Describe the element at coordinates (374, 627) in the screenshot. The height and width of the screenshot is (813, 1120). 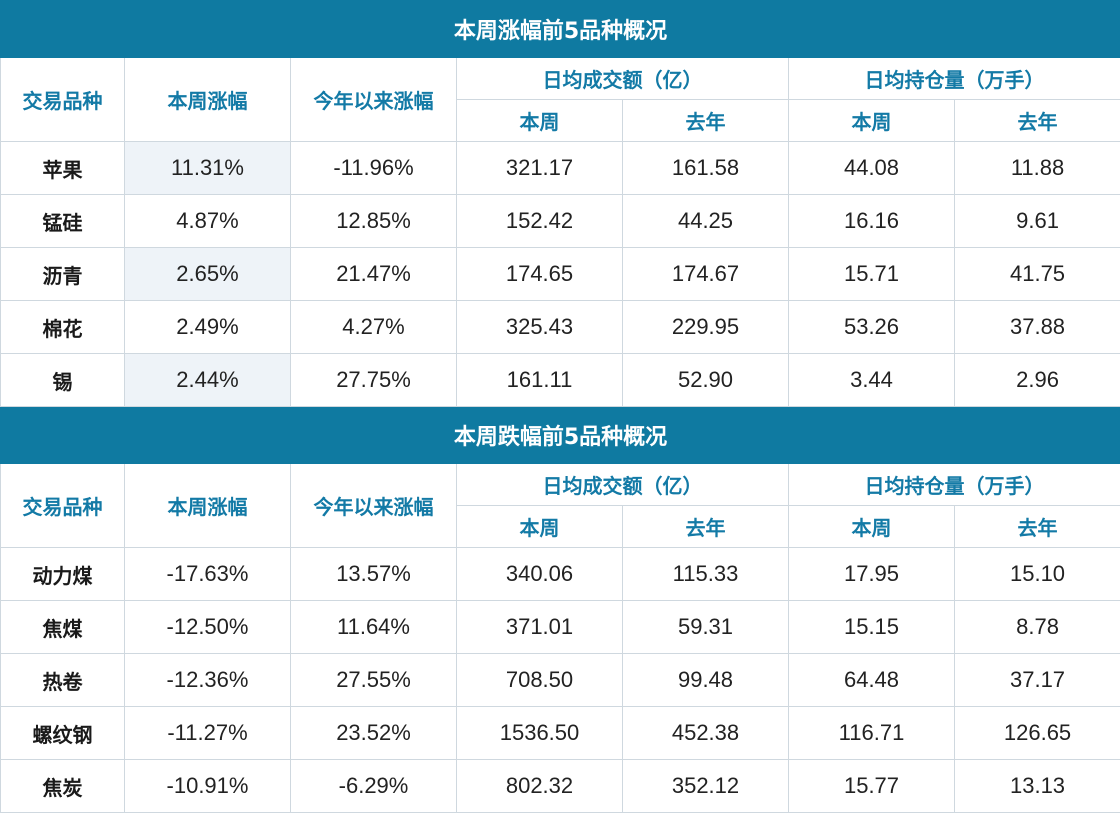
I see `ytd-change-value: 11.64%` at that location.